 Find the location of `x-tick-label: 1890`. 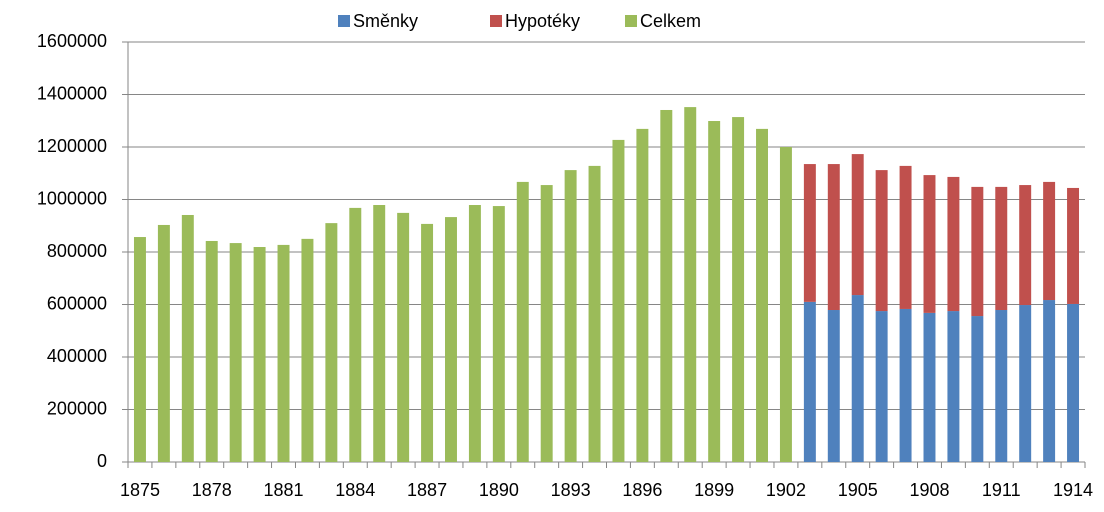

x-tick-label: 1890 is located at coordinates (499, 490).